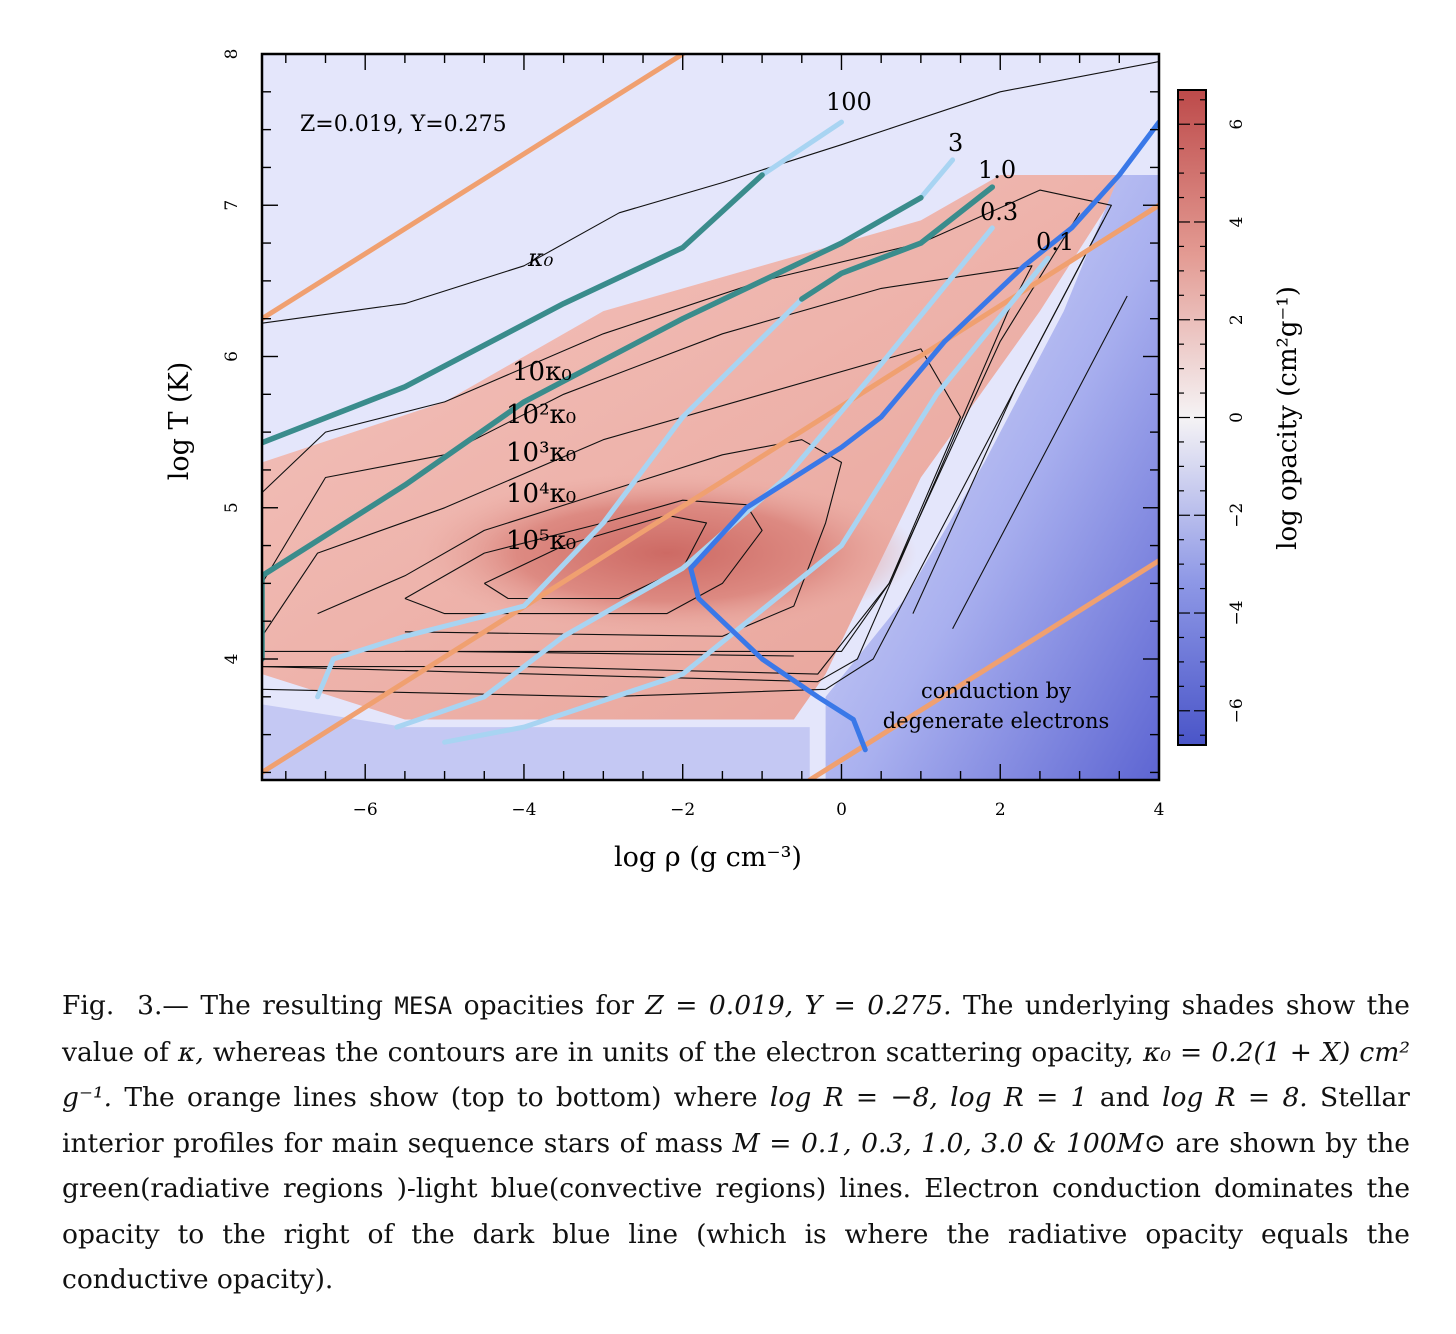 The height and width of the screenshot is (1334, 1456). What do you see at coordinates (1237, 515) in the screenshot?
I see `colorbar-tick-label: −2` at bounding box center [1237, 515].